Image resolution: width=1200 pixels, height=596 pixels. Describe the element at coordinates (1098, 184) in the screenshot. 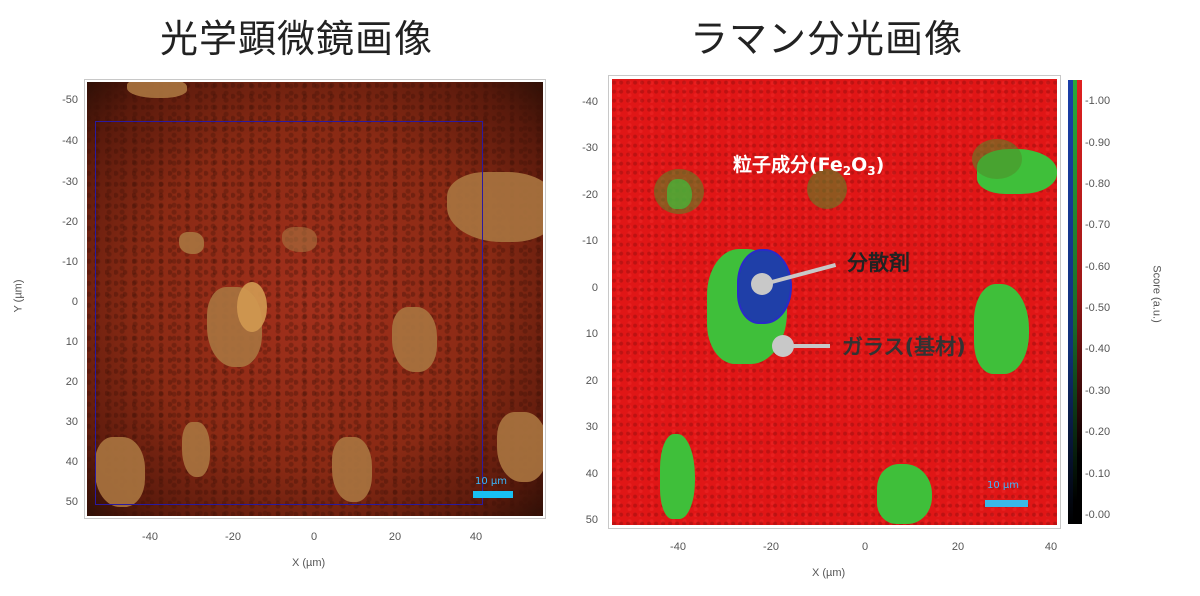

I see `colorbar-tick: -0.80` at that location.